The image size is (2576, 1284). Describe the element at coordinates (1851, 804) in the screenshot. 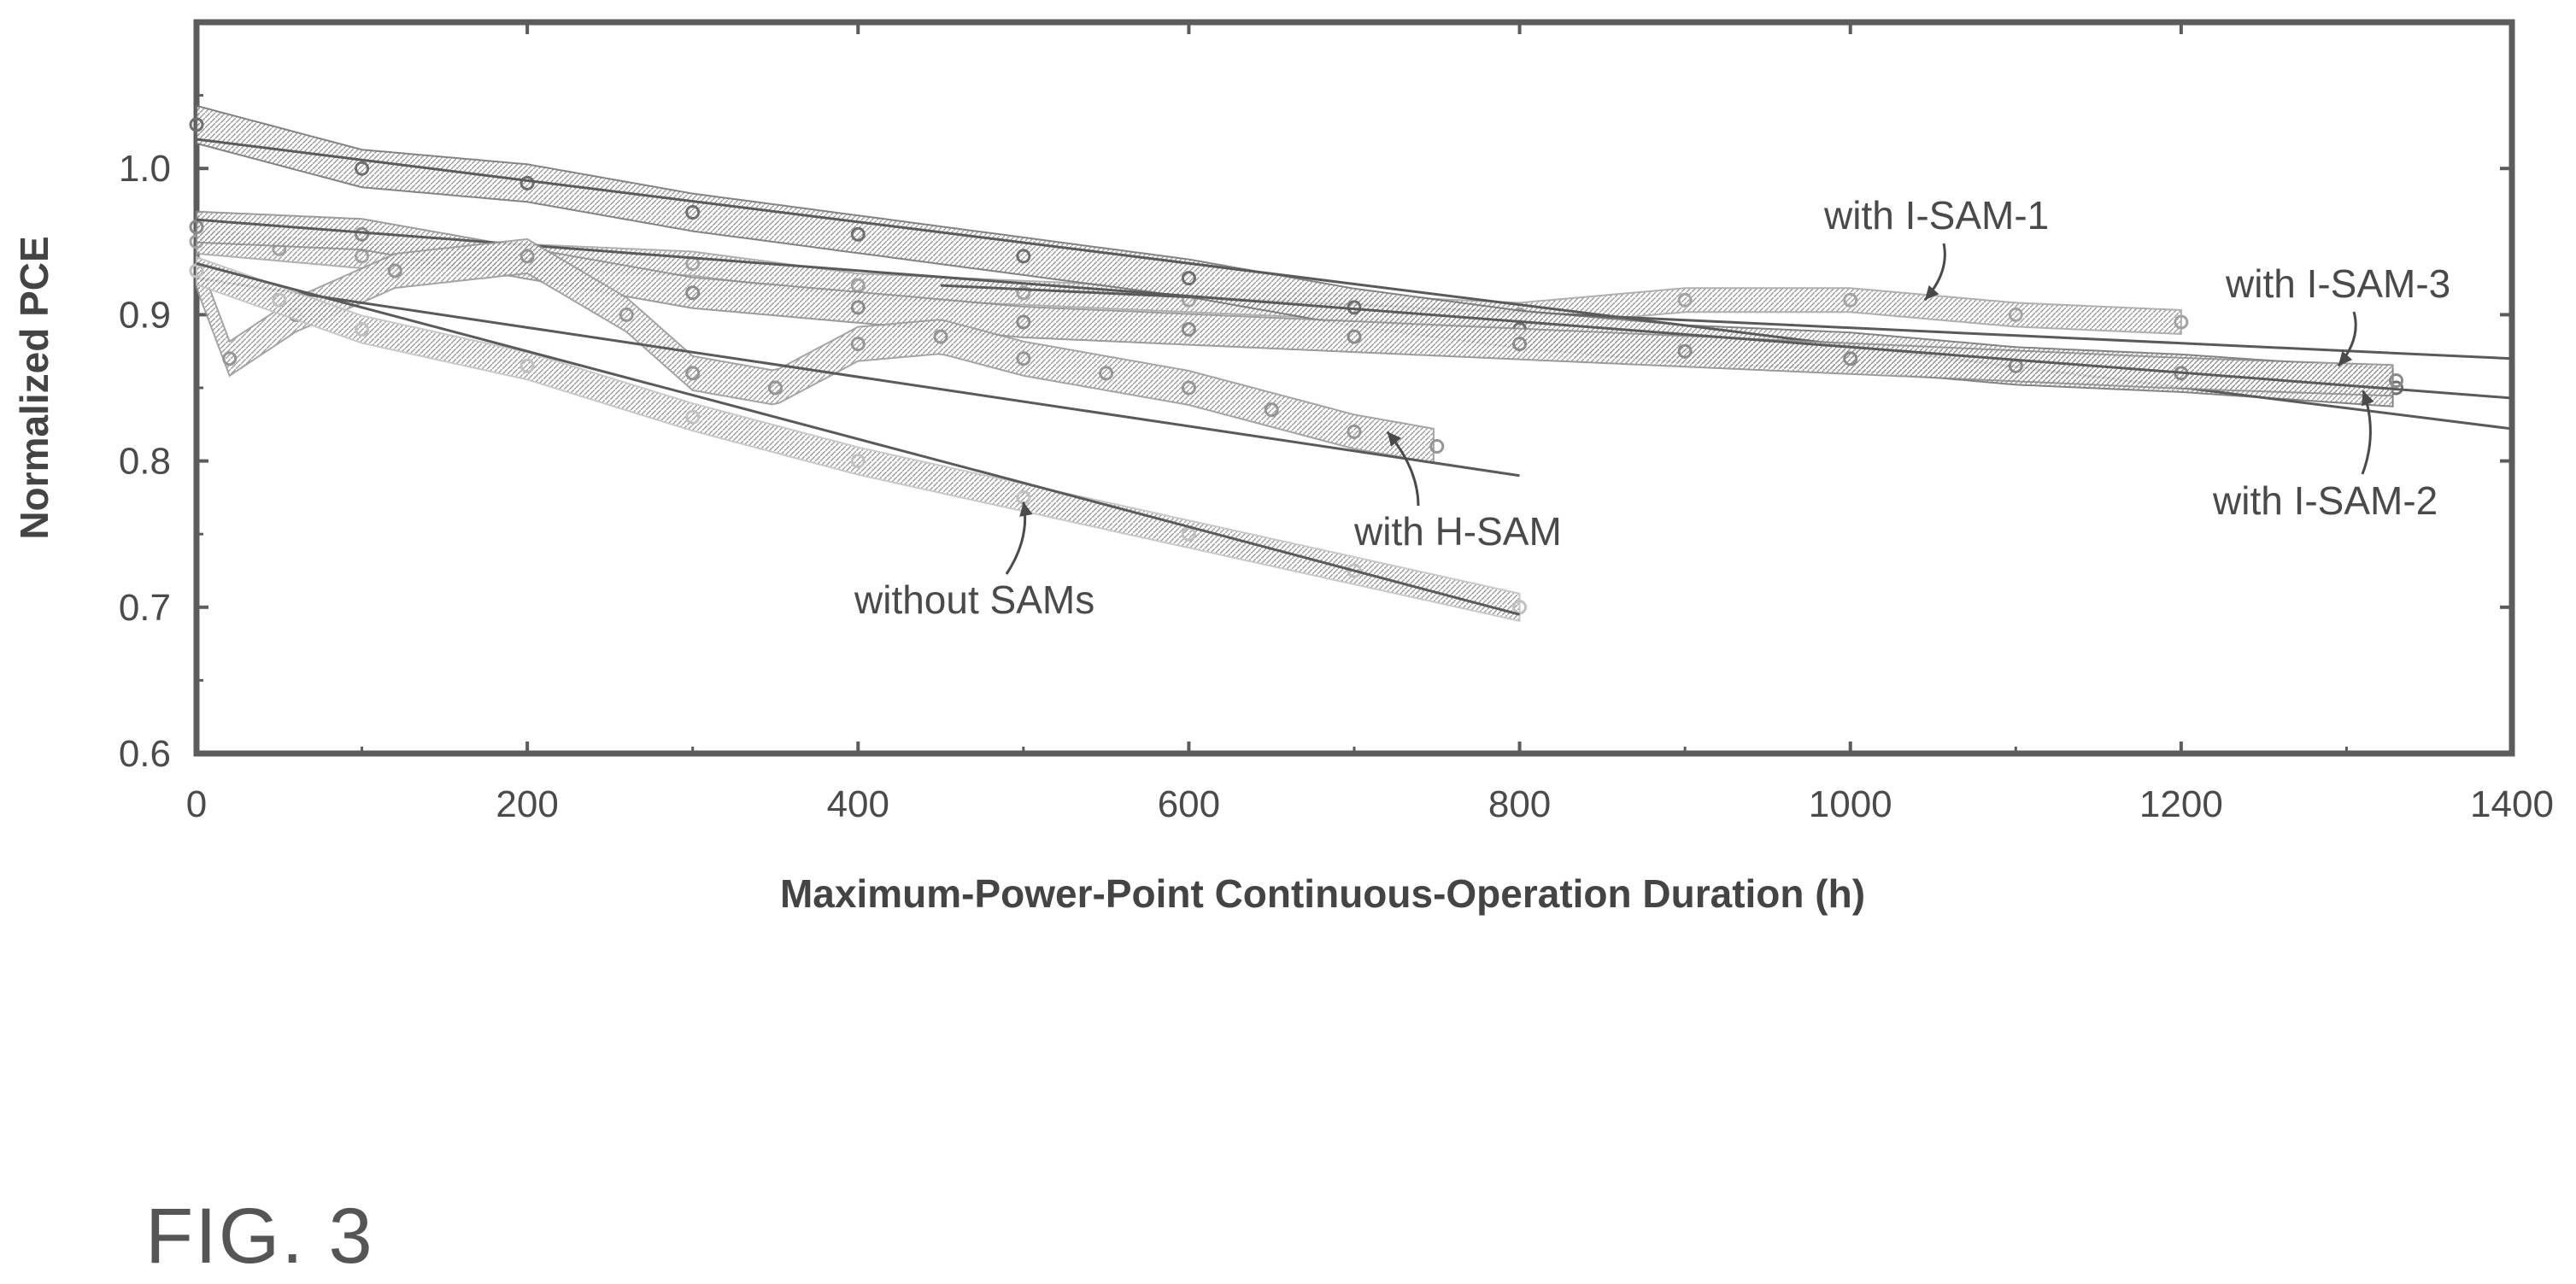

I see `x-tick-label: 1000` at that location.